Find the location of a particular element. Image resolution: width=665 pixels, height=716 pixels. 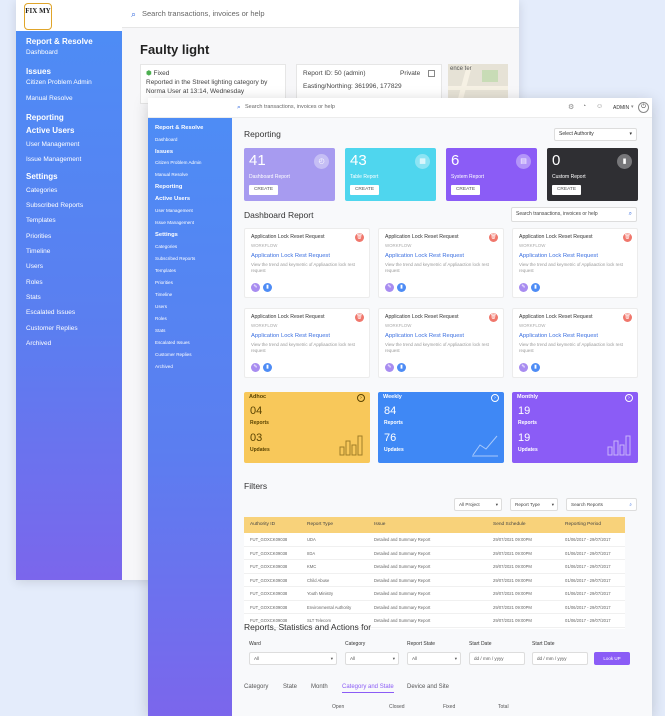

report-state-select: All ▾ is located at coordinates (434, 658).